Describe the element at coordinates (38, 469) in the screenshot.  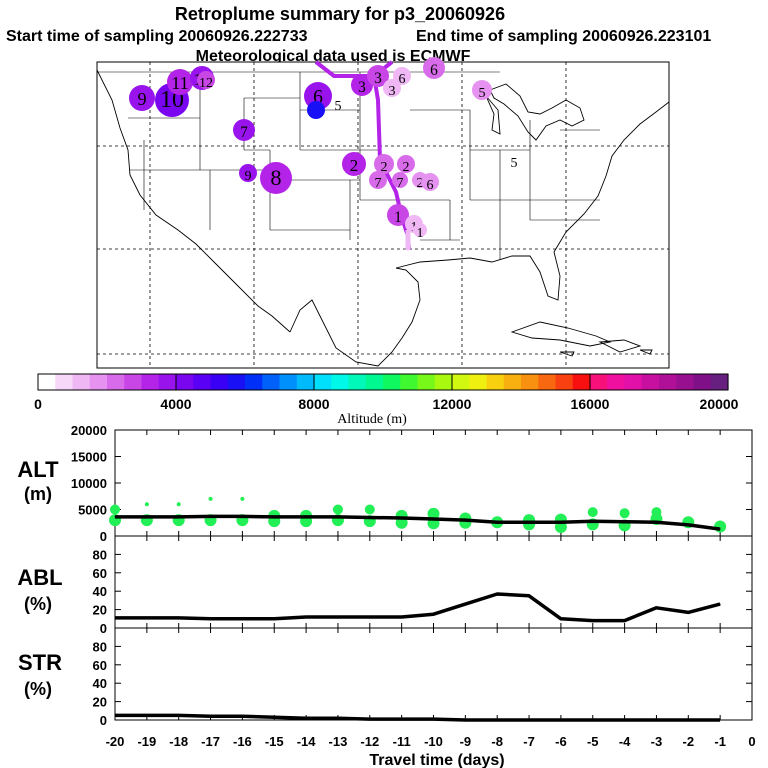
I see `alt-panel-label: ALT` at that location.